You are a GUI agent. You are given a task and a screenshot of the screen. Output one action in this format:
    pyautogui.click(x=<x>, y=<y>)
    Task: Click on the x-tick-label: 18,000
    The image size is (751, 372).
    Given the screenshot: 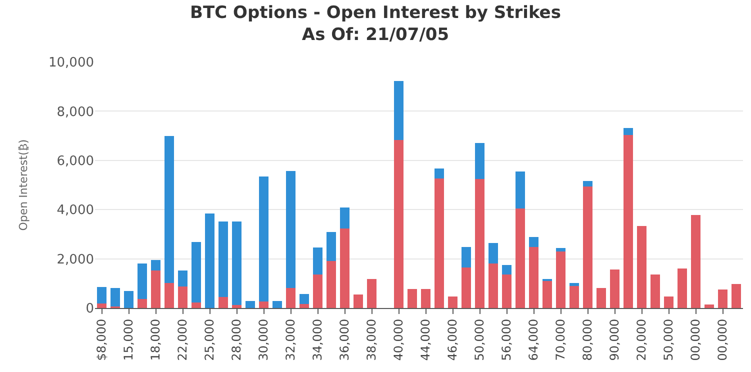 What is the action you would take?
    pyautogui.click(x=155, y=339)
    